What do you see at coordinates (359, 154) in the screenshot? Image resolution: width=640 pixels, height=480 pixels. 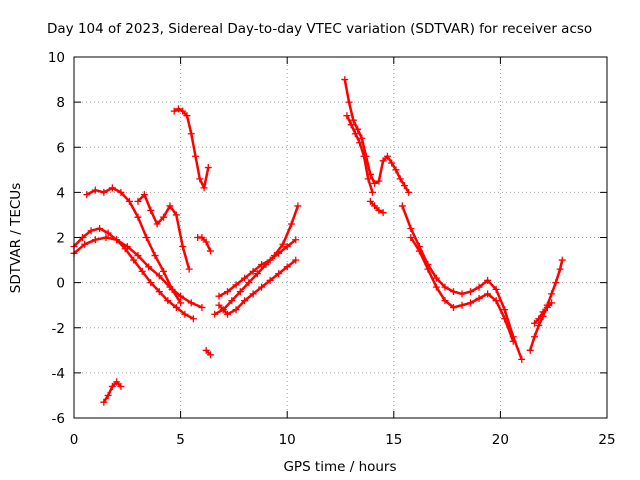 I see `series-arc-m` at bounding box center [359, 154].